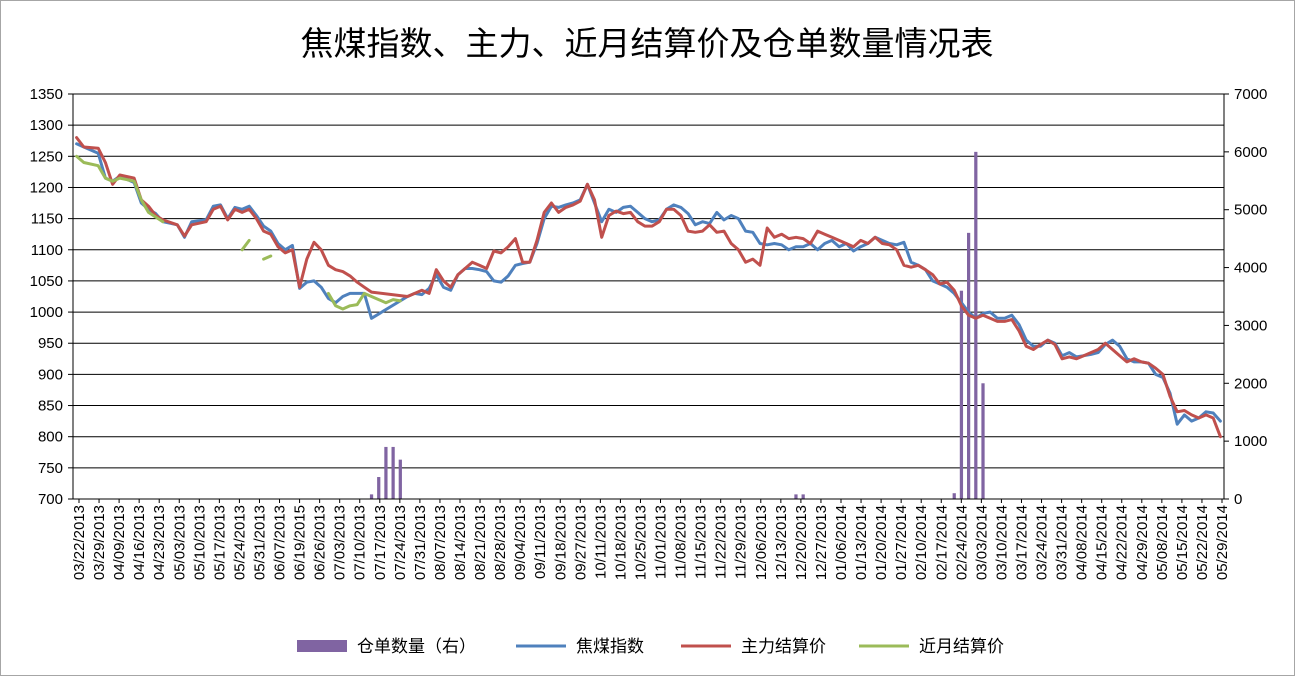  Describe the element at coordinates (640, 542) in the screenshot. I see `x-tick-label: 10/25/2013` at that location.